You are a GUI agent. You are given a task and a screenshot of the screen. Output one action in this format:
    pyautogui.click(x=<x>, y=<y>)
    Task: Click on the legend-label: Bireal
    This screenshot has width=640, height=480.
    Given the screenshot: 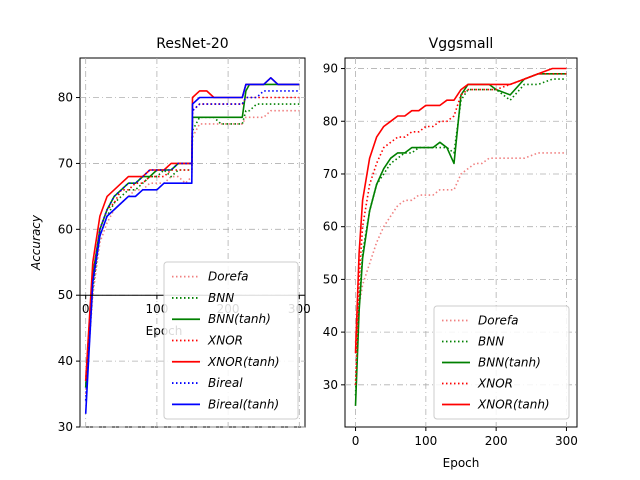 What is the action you would take?
    pyautogui.click(x=225, y=383)
    